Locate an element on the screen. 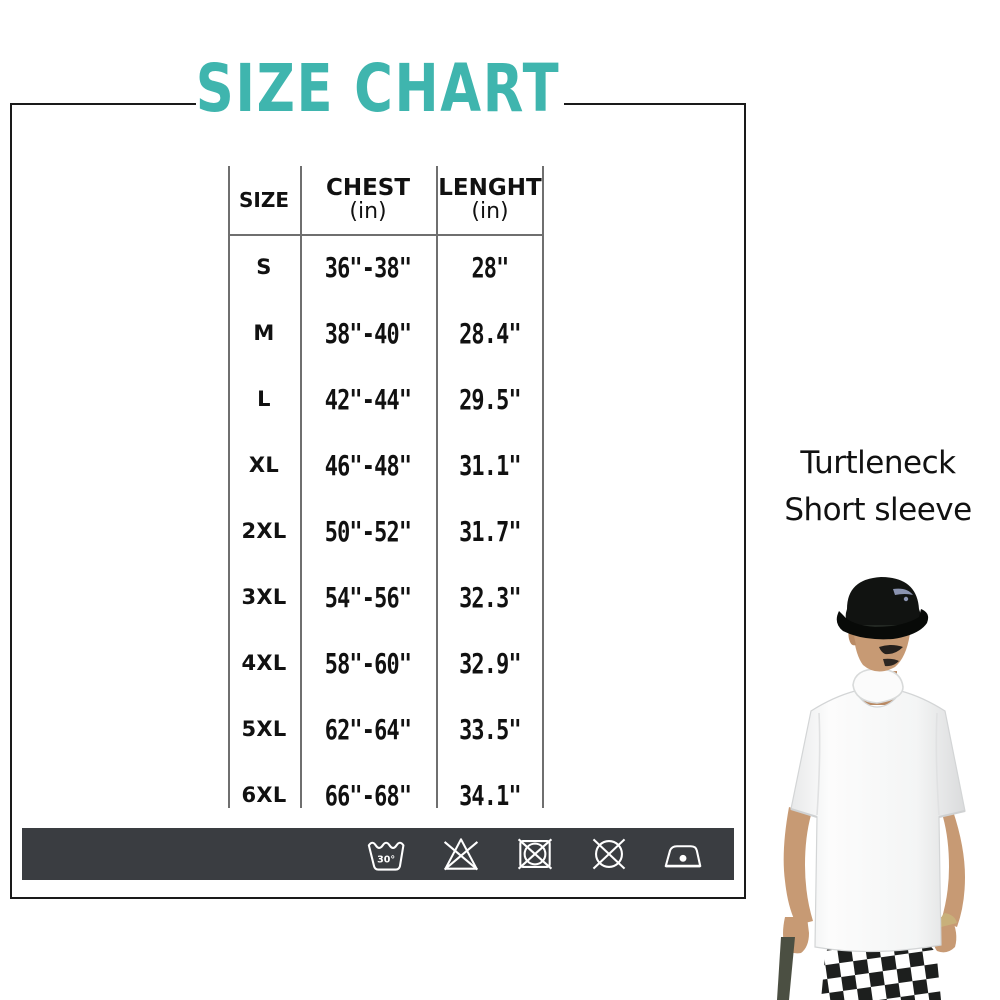 Image resolution: width=1000 pixels, height=1000 pixels. cell-length: 32.3" is located at coordinates (490, 597).